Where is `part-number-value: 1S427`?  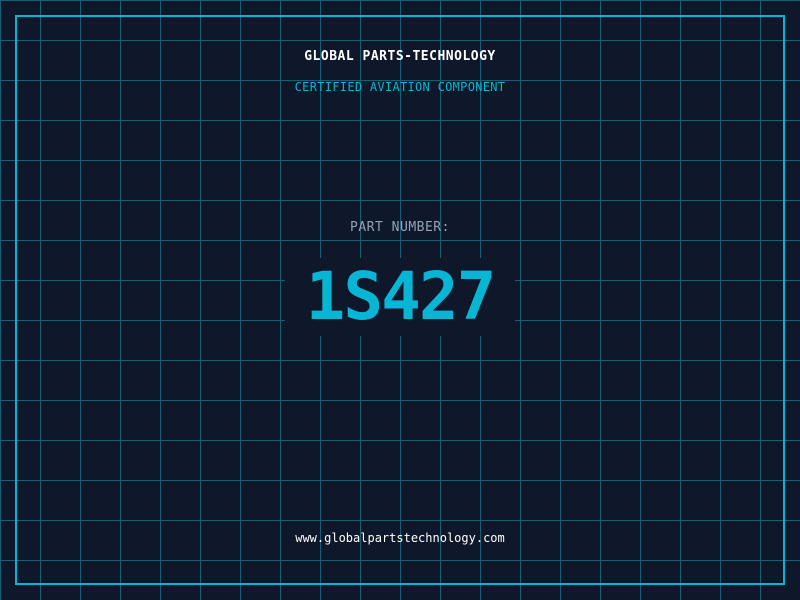
part-number-value: 1S427 is located at coordinates (401, 296).